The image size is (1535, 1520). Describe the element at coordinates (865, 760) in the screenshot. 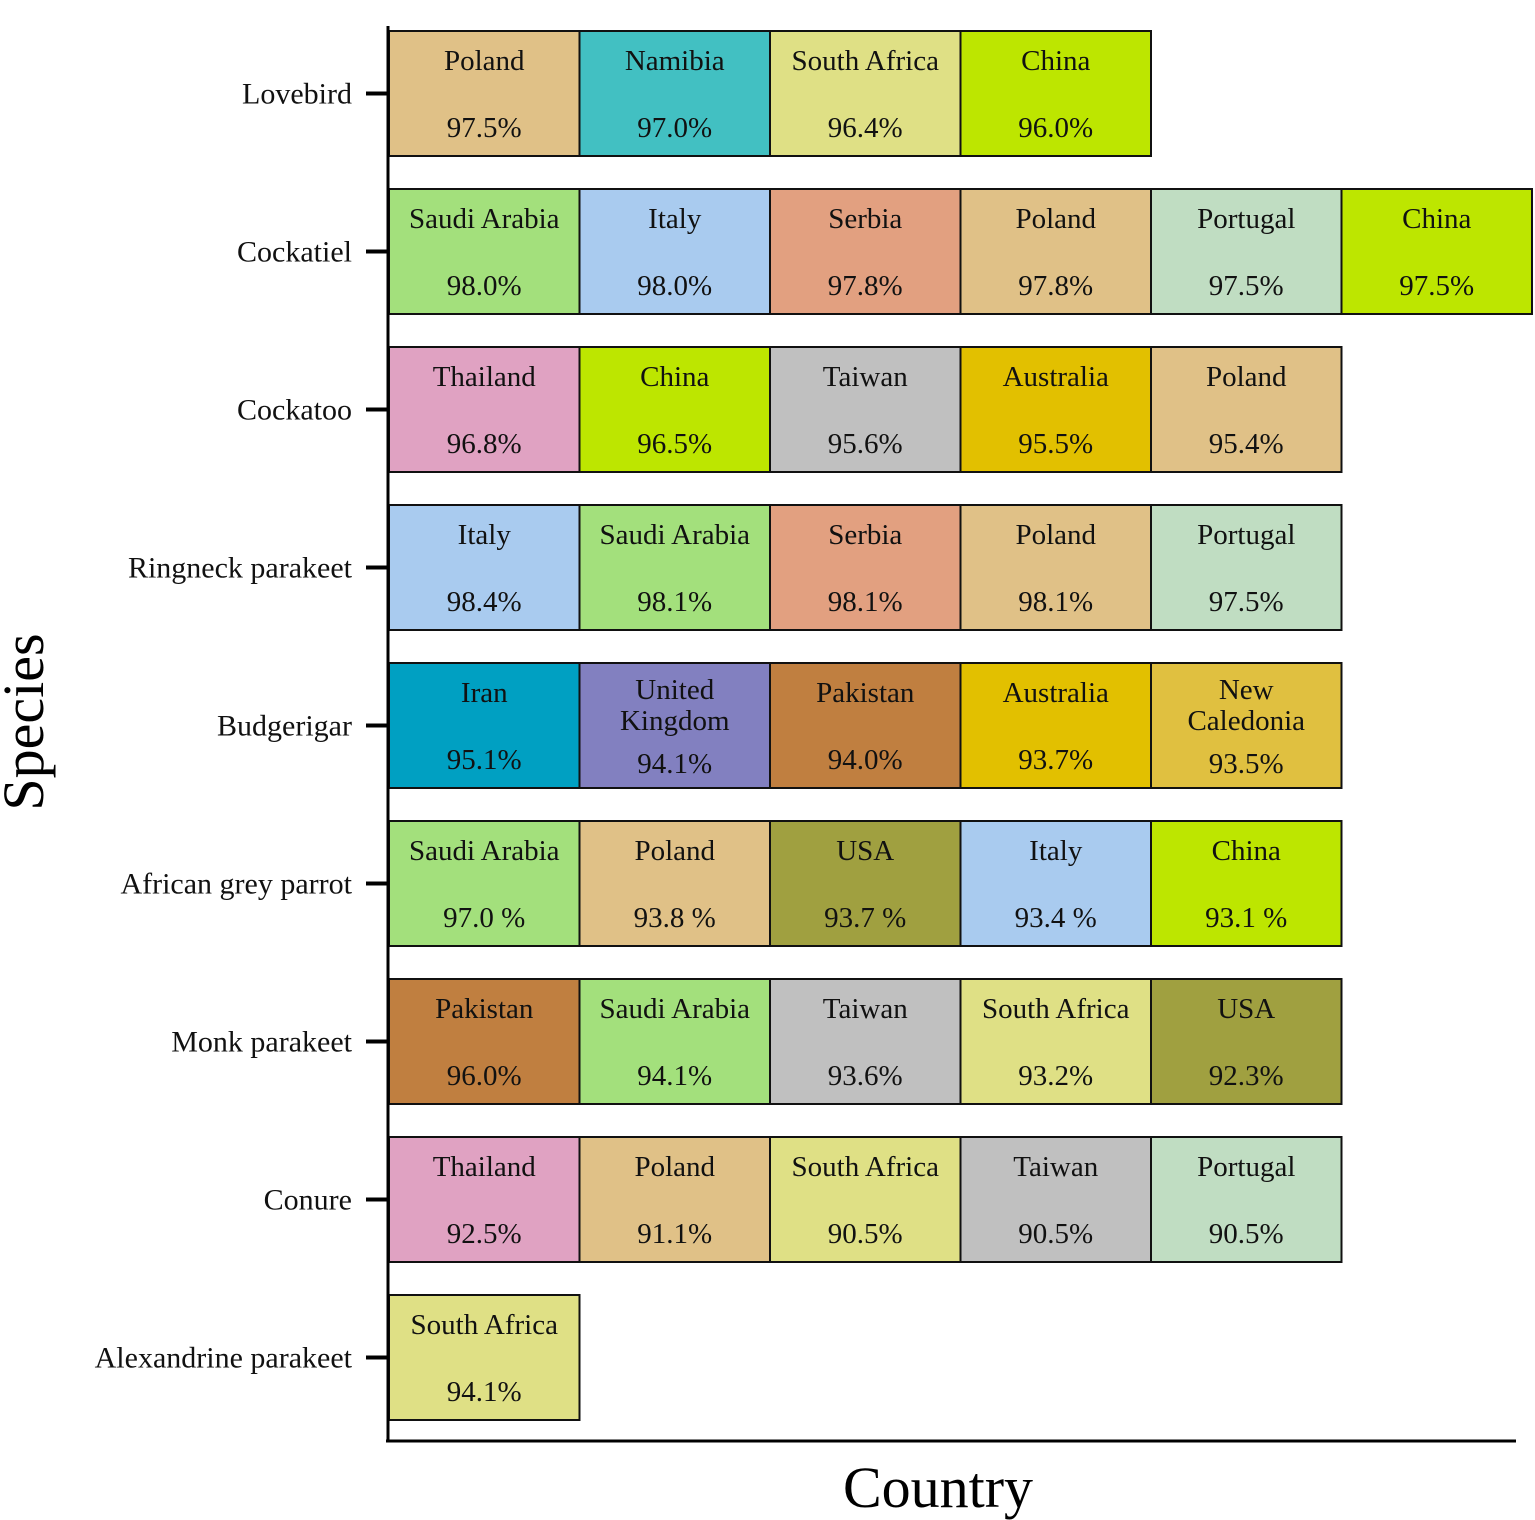

I see `cell-value-label: 94.0%` at that location.